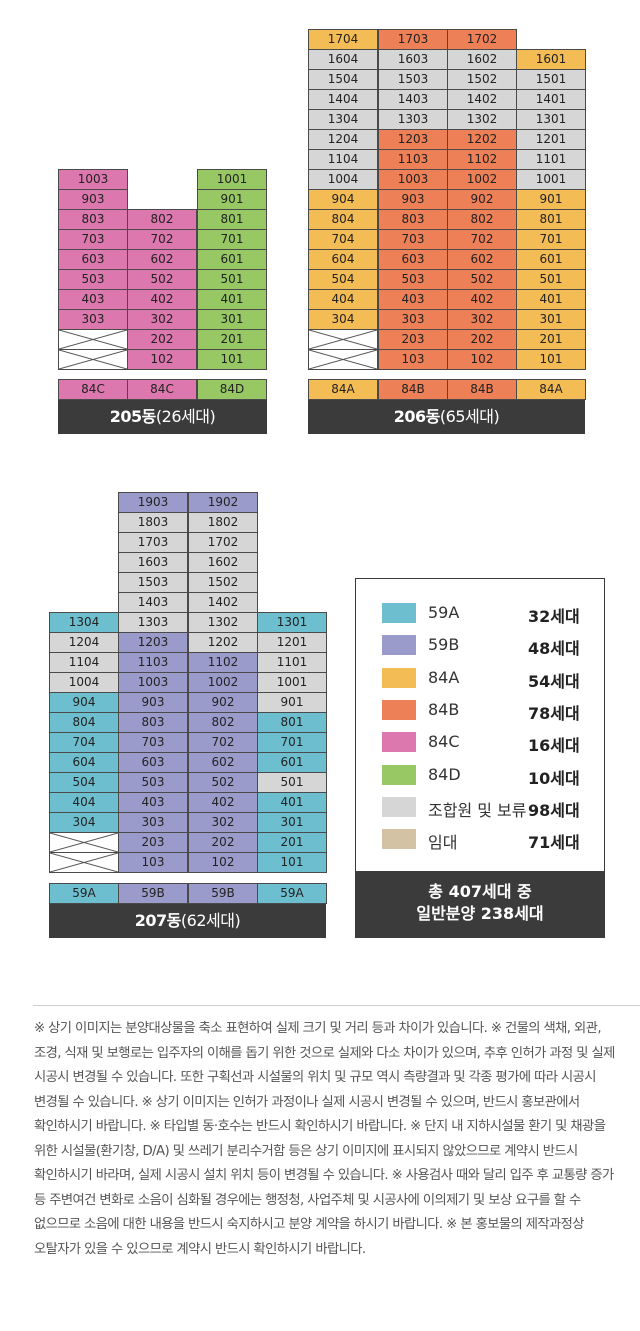  I want to click on unit-cell: 804, so click(84, 722).